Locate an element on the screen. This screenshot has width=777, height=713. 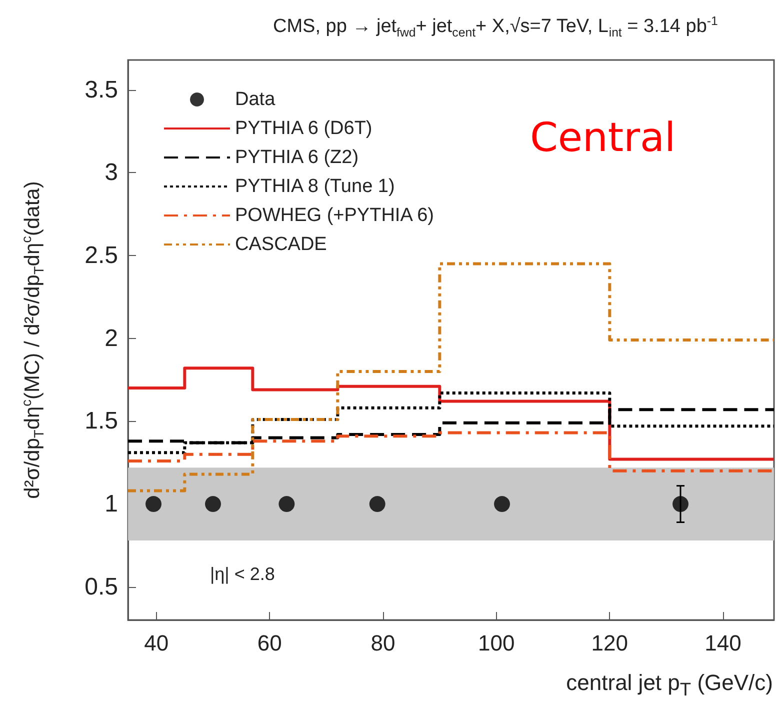
y-tick-label: 3.5 is located at coordinates (101, 90).